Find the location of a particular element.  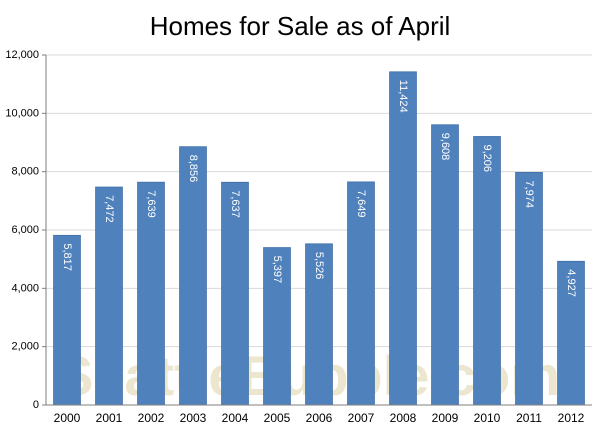

bar-value-label: 7,974 is located at coordinates (529, 194).